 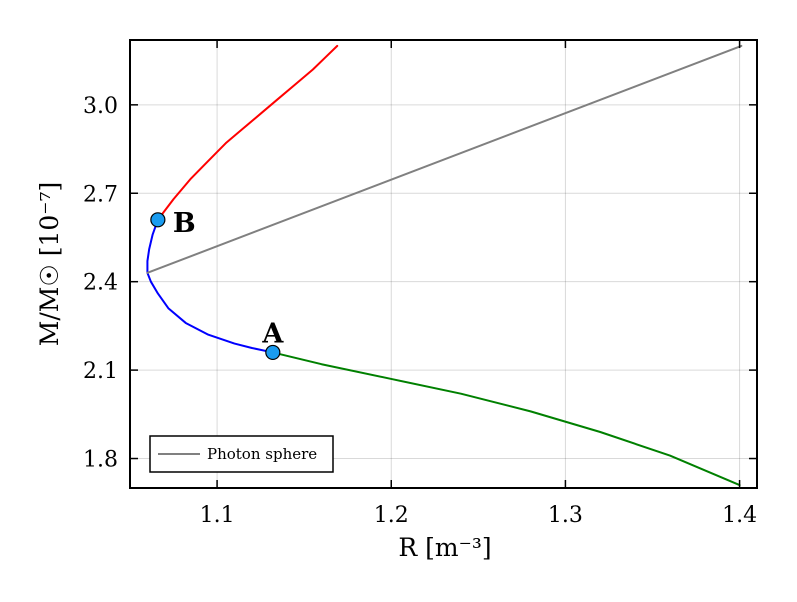 What do you see at coordinates (739, 515) in the screenshot?
I see `x-tick-label: 1.4` at bounding box center [739, 515].